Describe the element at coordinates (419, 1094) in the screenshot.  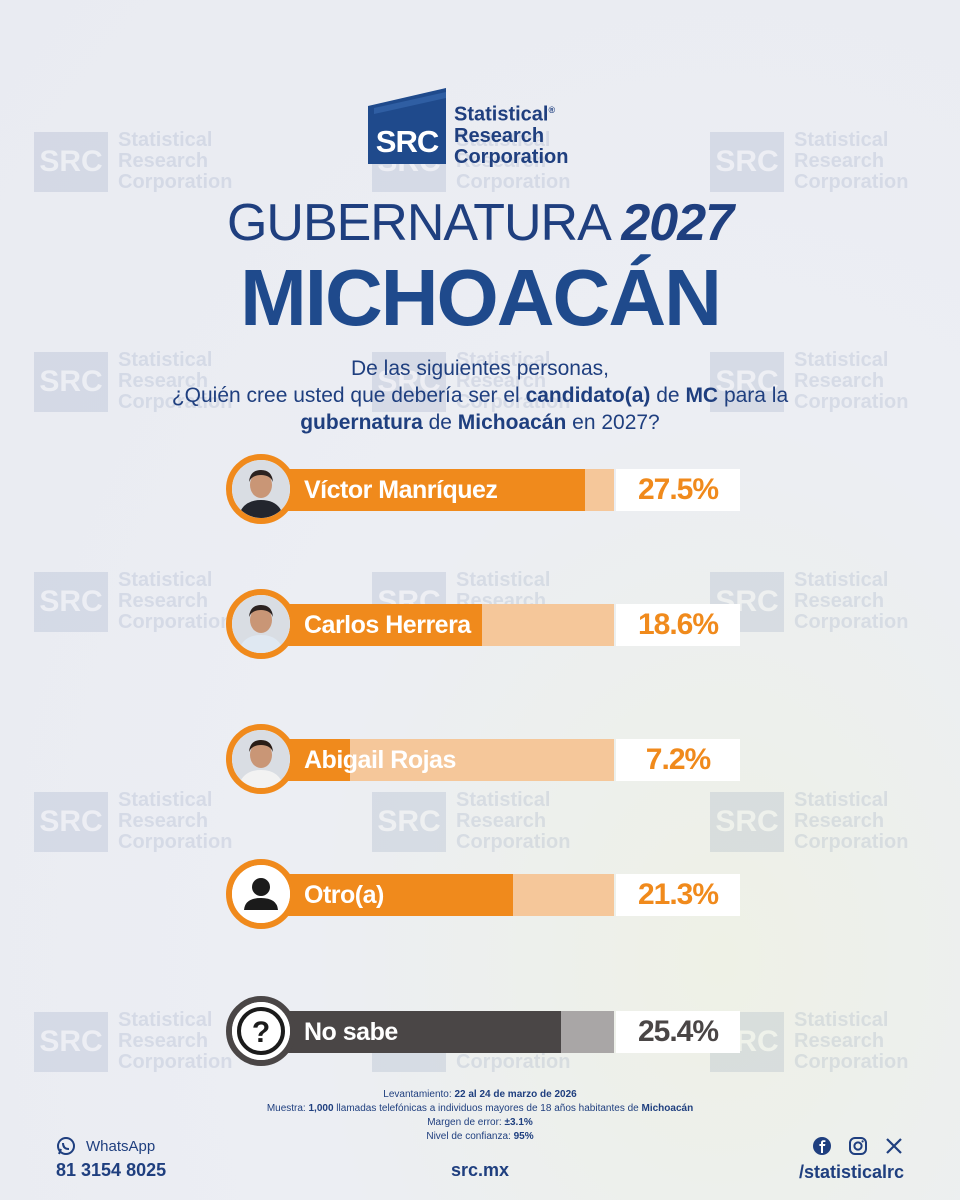
I see `note-label: Levantamiento:` at that location.